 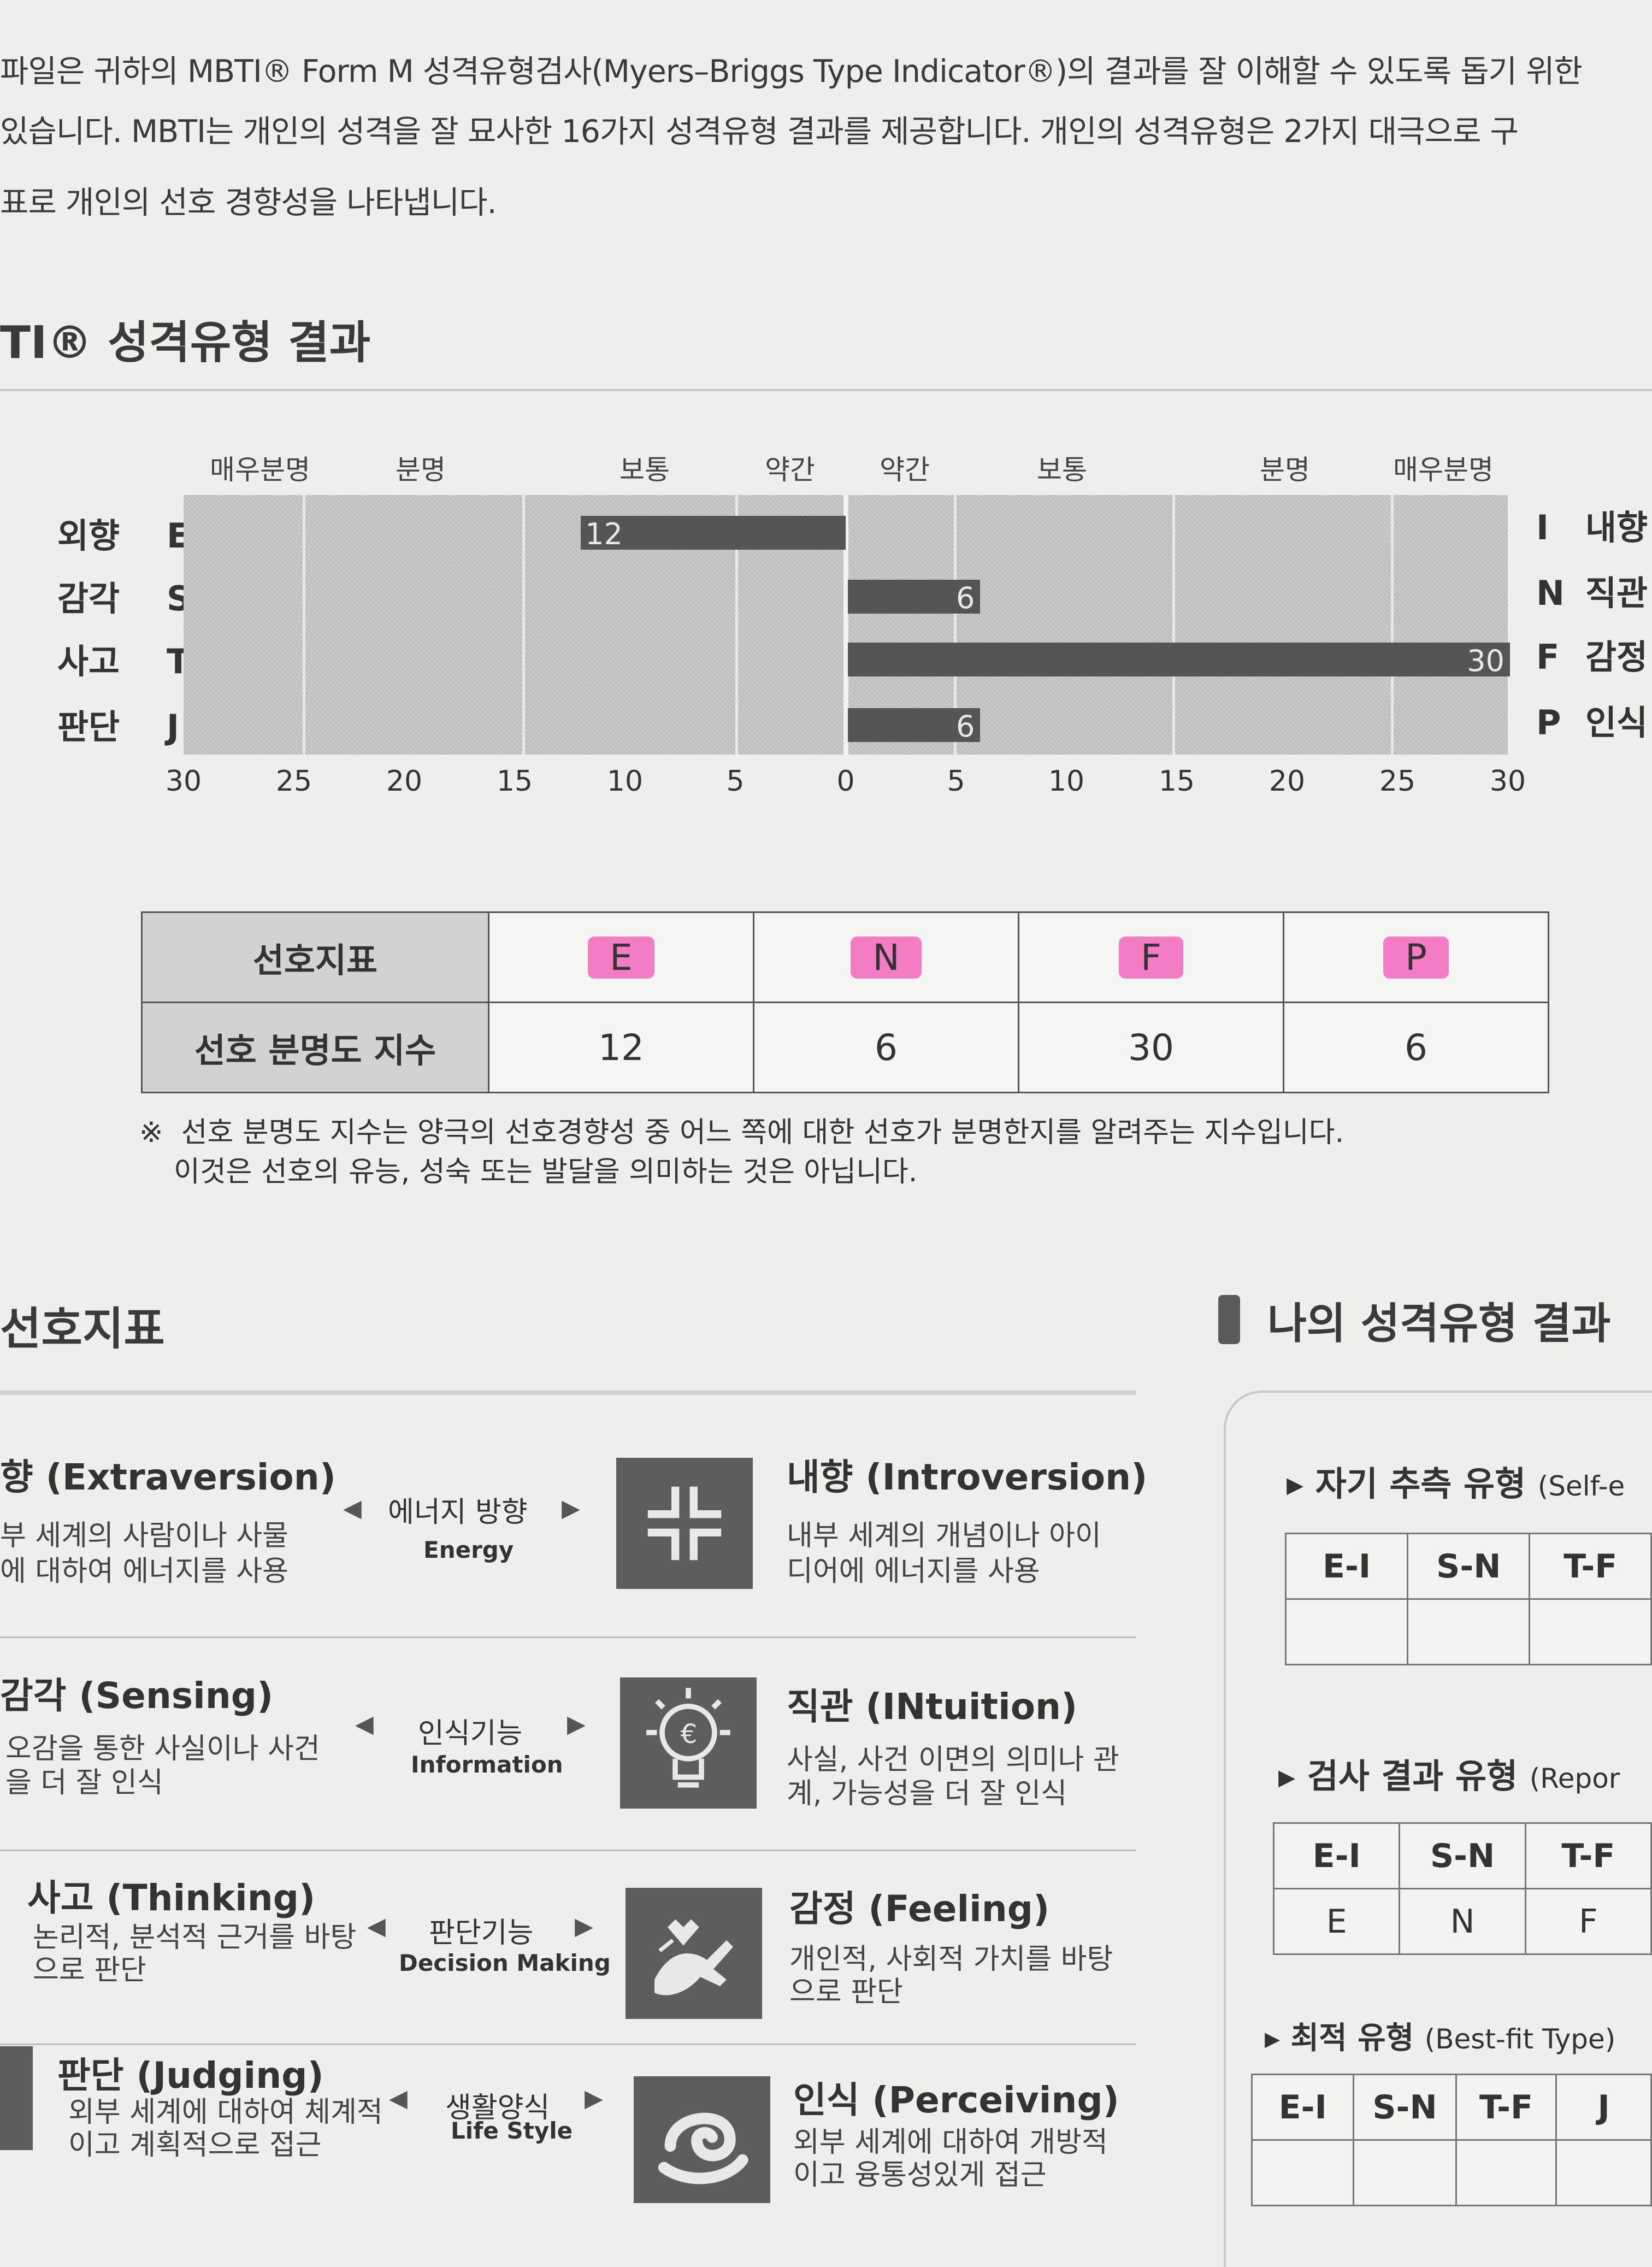 I want to click on axis-tick-label: 0, so click(x=845, y=781).